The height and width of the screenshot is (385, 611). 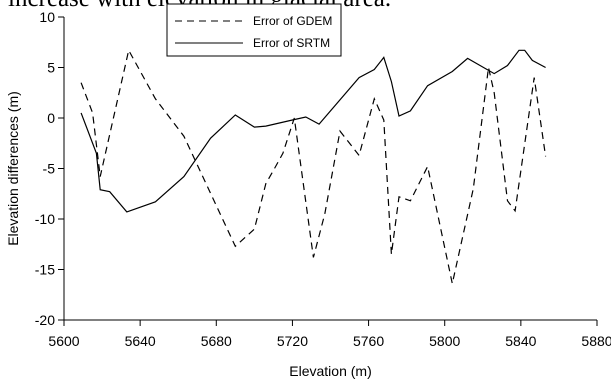 I want to click on x-tick-label: 5600, so click(x=63, y=341).